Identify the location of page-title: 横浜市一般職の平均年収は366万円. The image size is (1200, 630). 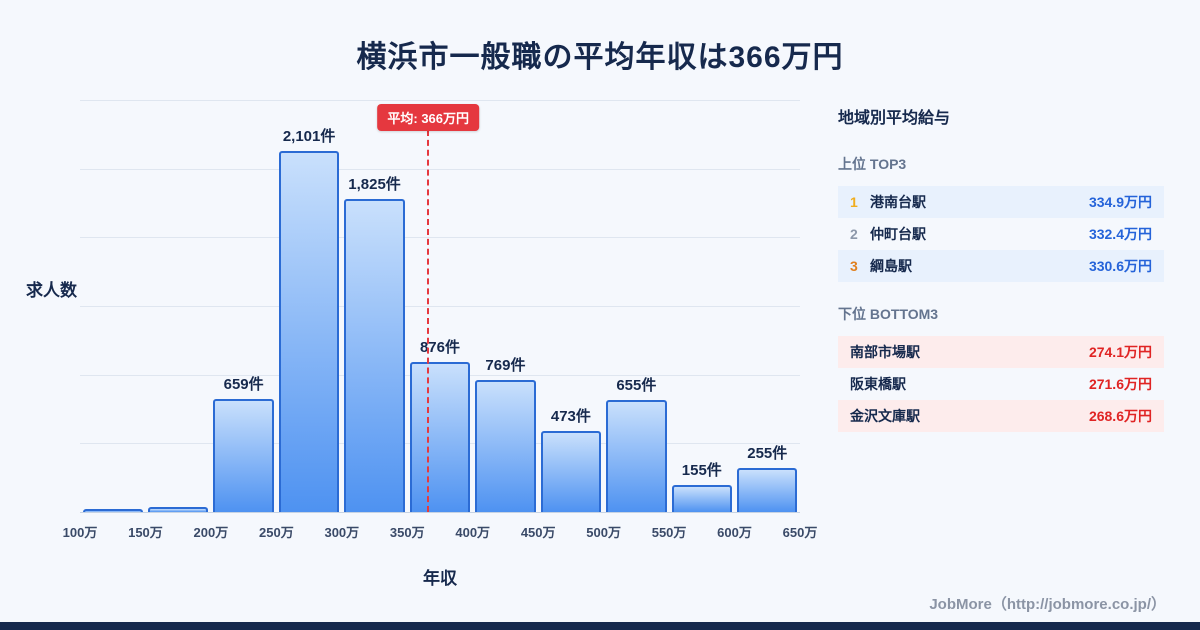
(600, 57).